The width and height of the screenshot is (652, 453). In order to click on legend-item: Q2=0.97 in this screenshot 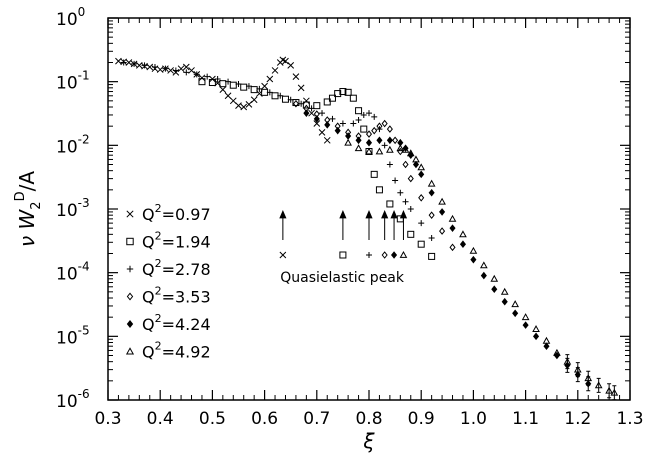, I will do `click(168, 213)`.